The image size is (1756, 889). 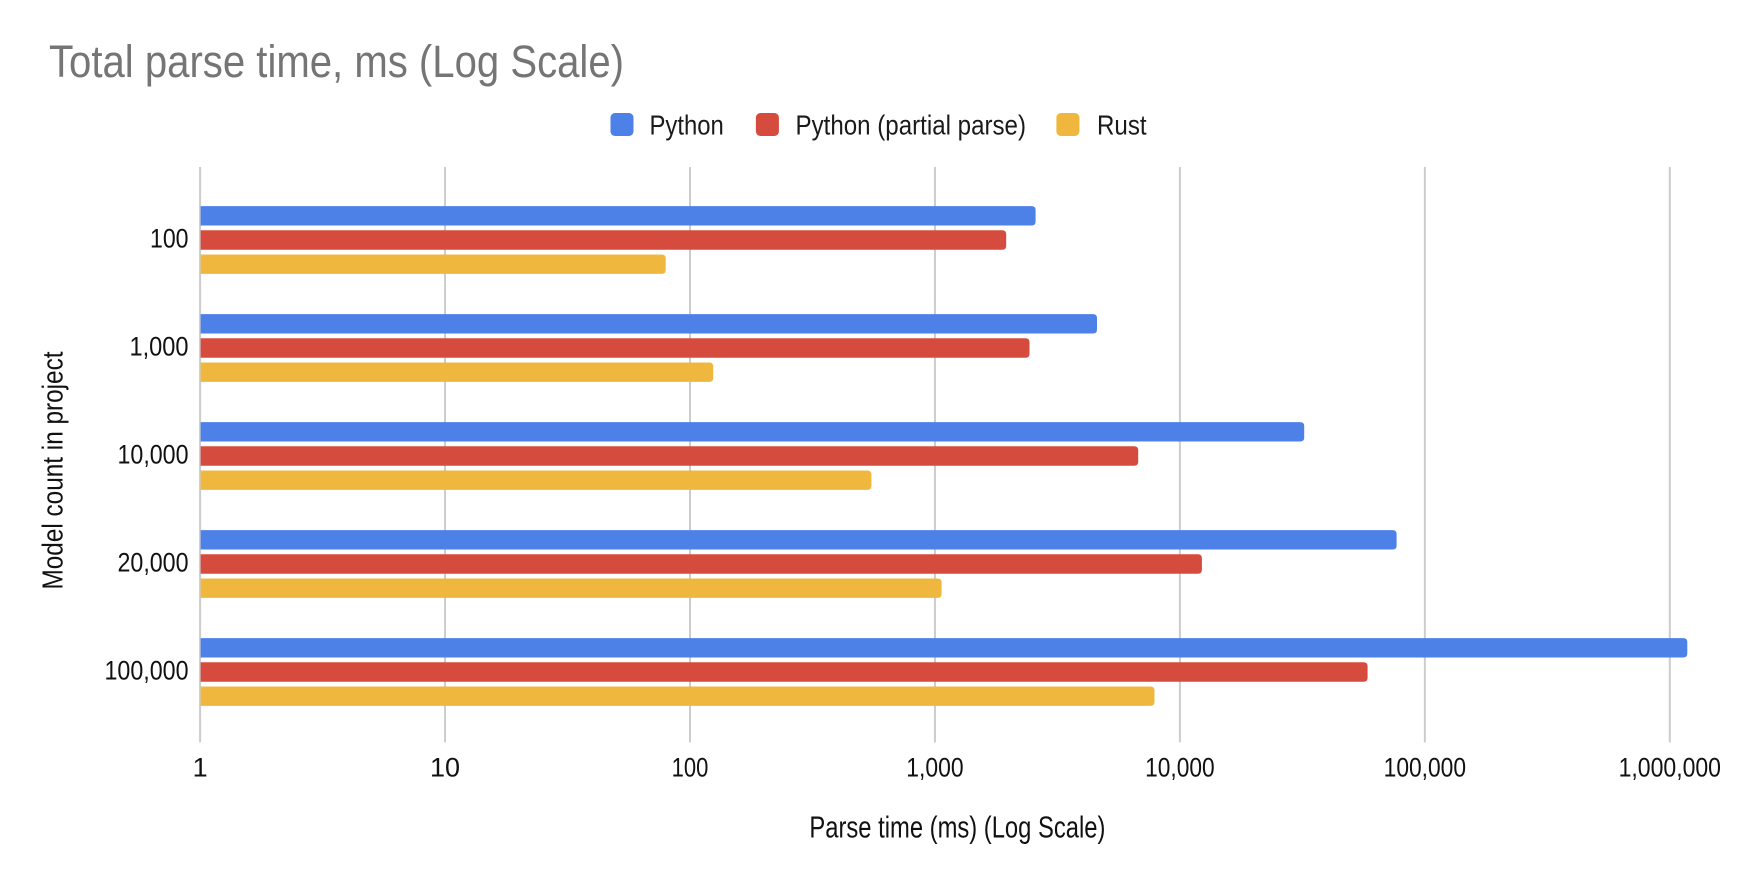 What do you see at coordinates (445, 768) in the screenshot?
I see `svg-text: 10` at bounding box center [445, 768].